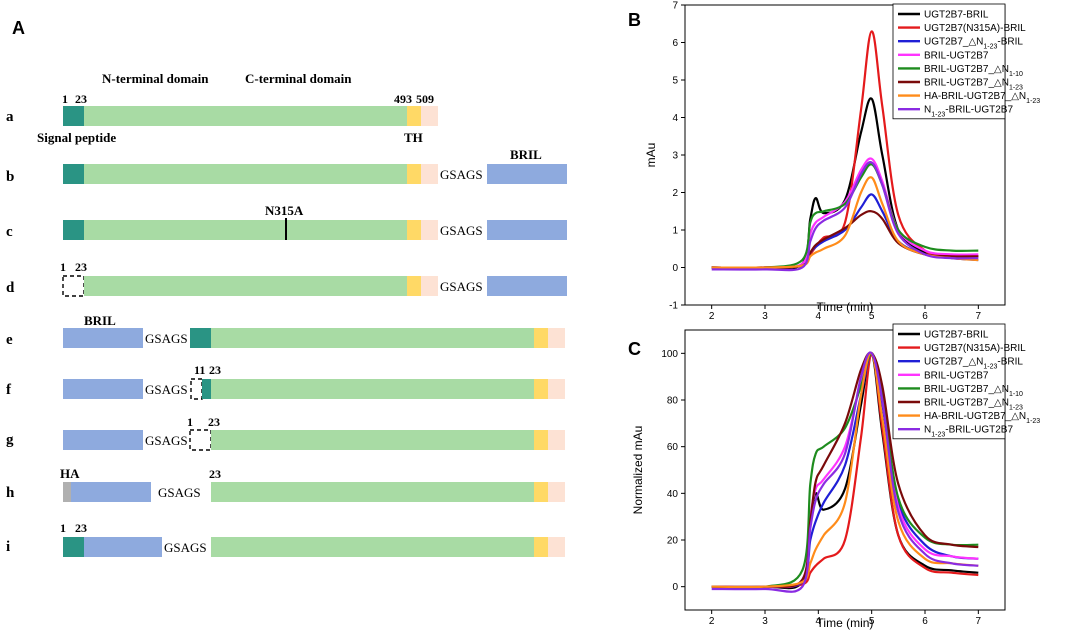 This screenshot has width=1072, height=632. What do you see at coordinates (675, 231) in the screenshot?
I see `y-tick-label: 1` at bounding box center [675, 231].